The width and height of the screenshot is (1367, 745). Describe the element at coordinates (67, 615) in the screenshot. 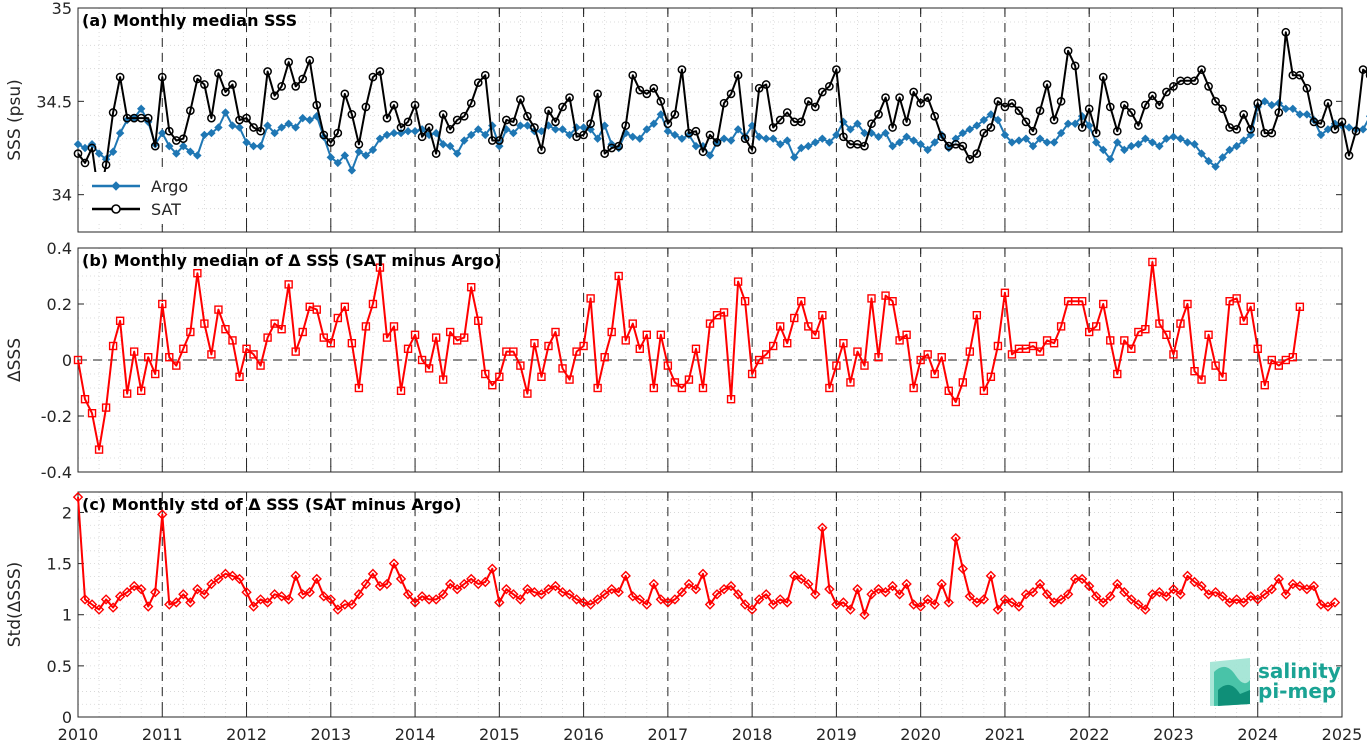

I see `y-tick-label: 1` at that location.